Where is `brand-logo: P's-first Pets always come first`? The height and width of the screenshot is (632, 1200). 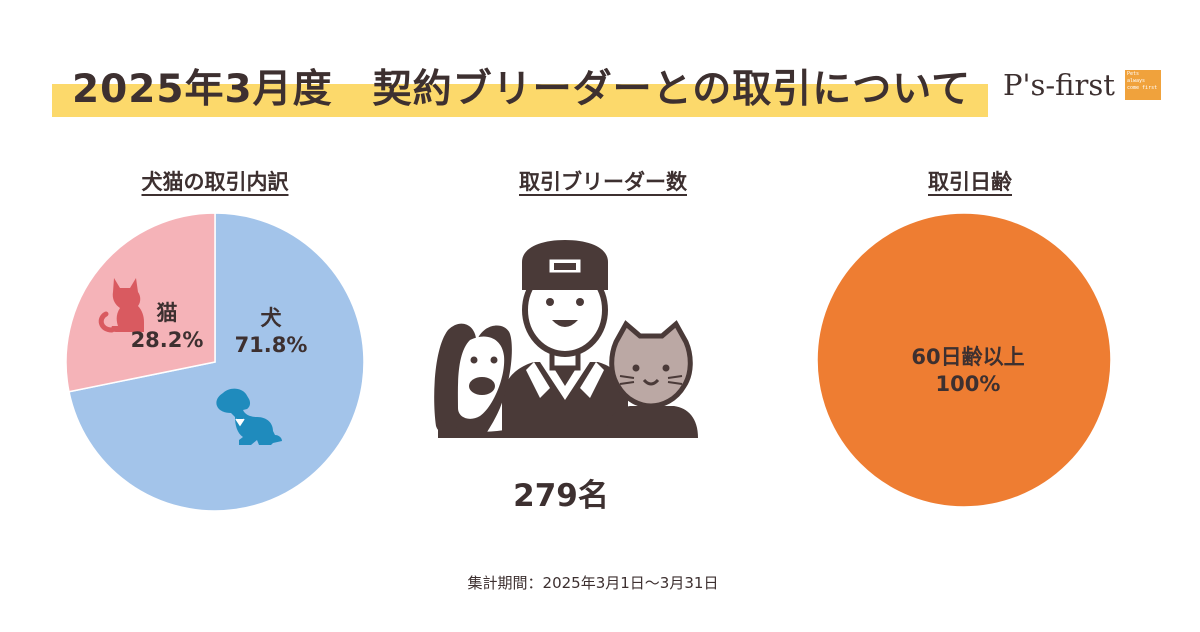
brand-logo: P's-first Pets always come first is located at coordinates (1083, 86).